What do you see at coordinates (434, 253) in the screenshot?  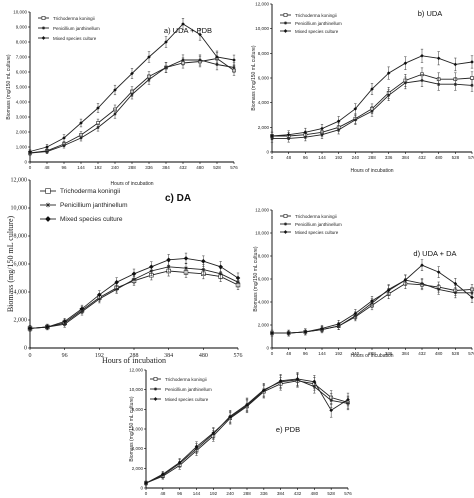 I see `chart-title: d) UDA + DA` at bounding box center [434, 253].